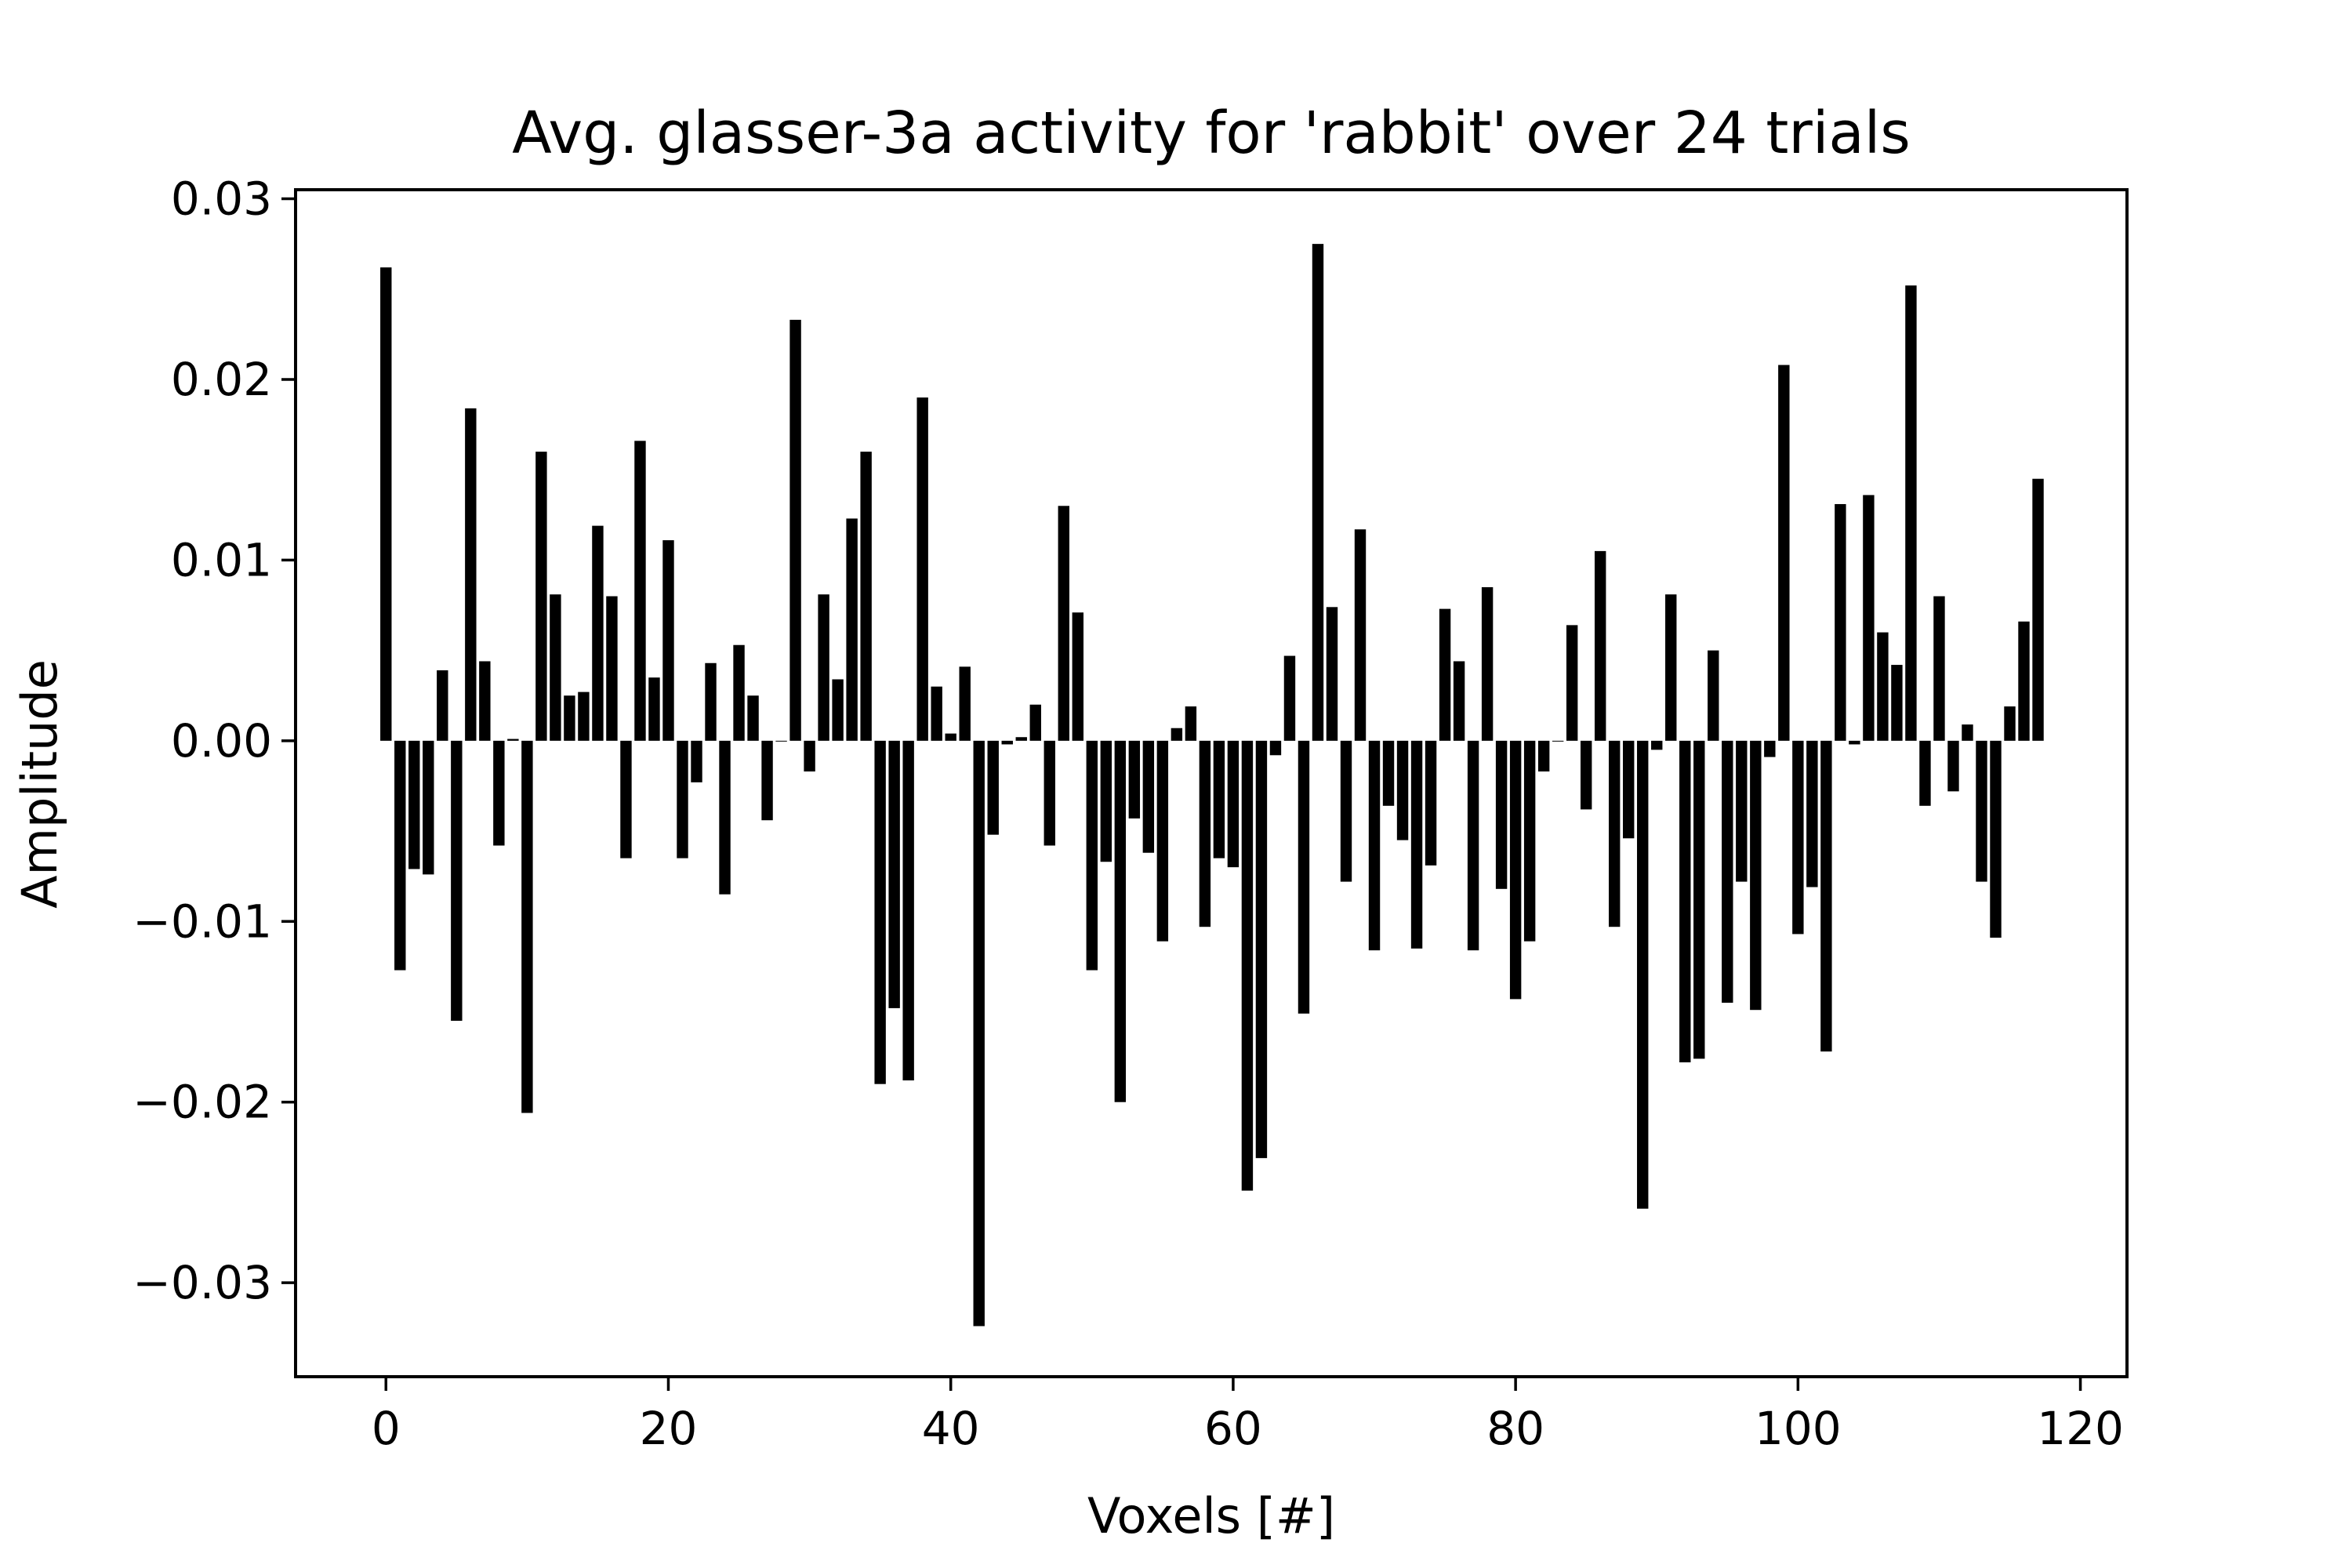 The image size is (2352, 1568). I want to click on x-tick-label: 60, so click(1233, 1428).